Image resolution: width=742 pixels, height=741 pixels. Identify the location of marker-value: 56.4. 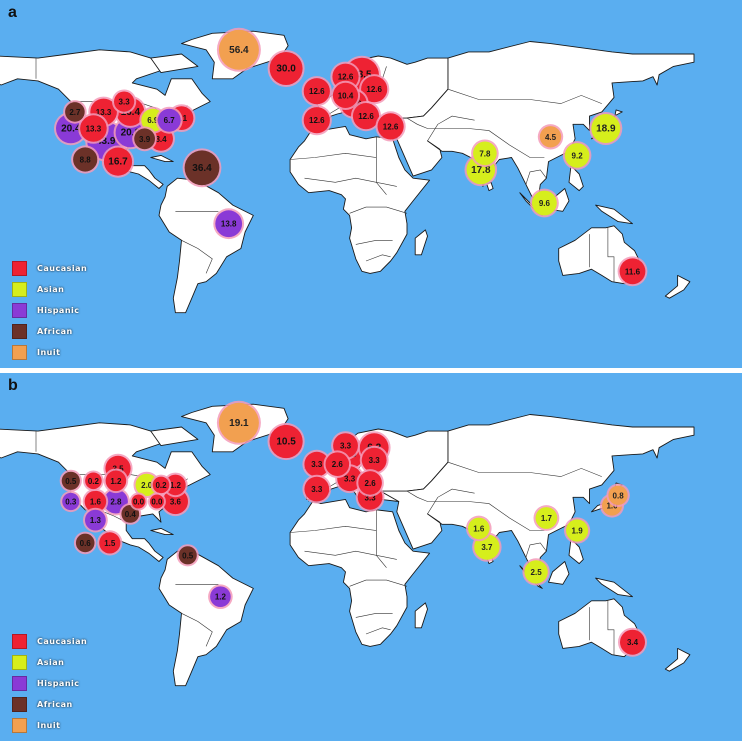
(239, 50).